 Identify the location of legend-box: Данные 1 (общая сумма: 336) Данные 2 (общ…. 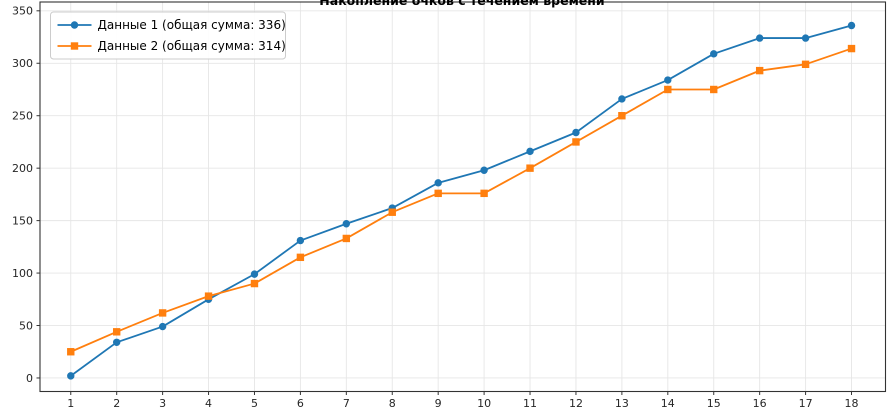
(168, 35).